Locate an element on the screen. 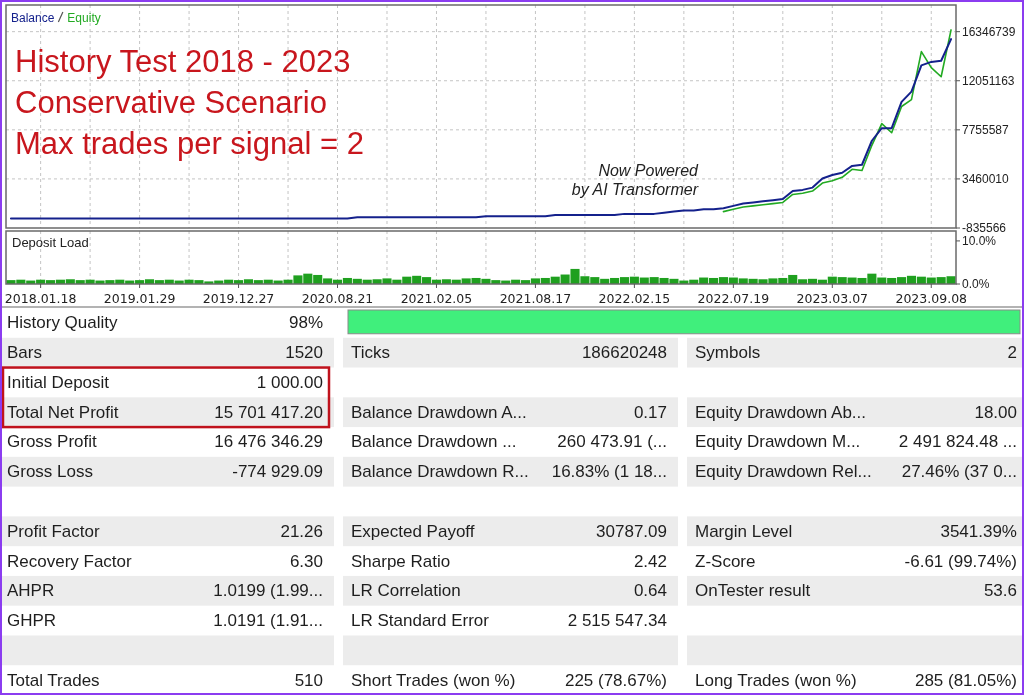  text: Equity is located at coordinates (84, 18).